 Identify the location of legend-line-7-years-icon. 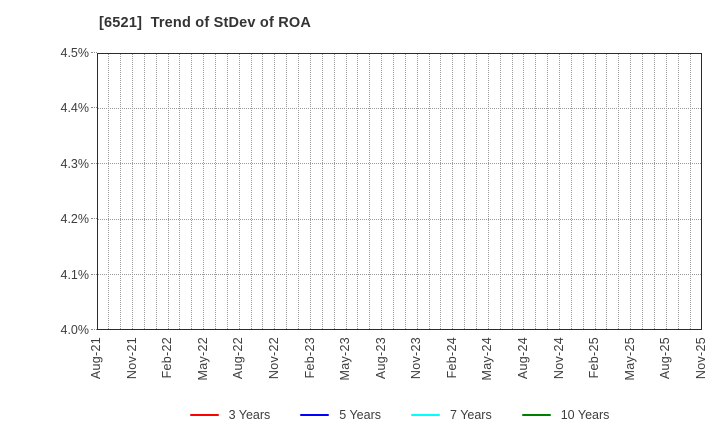
(426, 415).